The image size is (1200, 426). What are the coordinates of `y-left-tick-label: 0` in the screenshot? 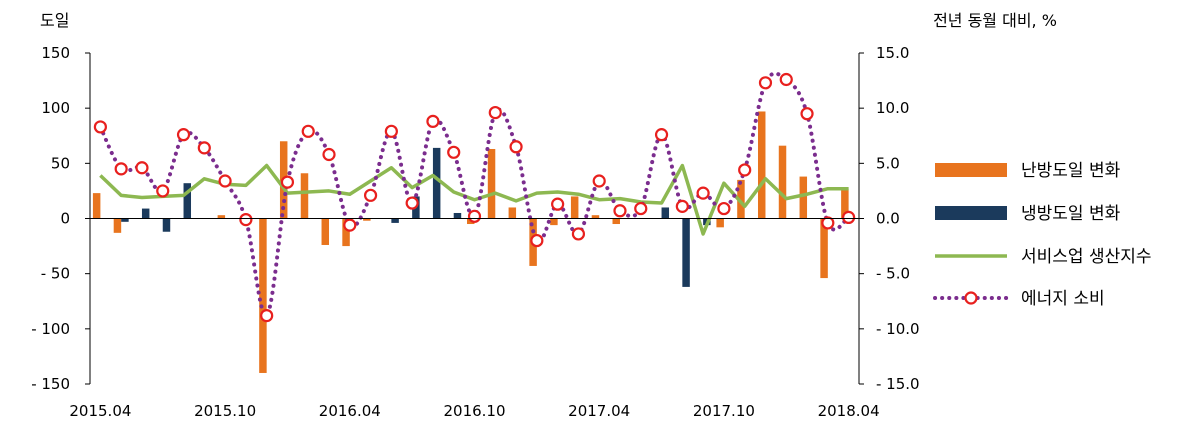 It's located at (65, 219).